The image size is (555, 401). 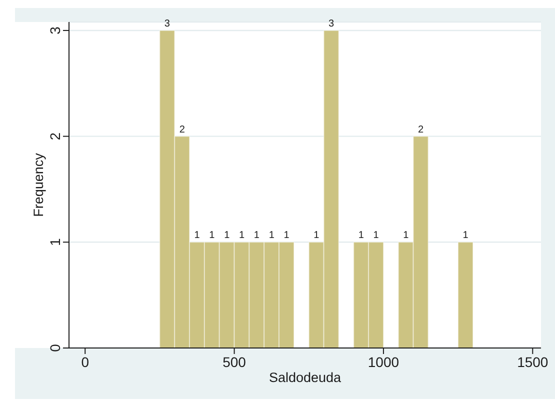 What do you see at coordinates (234, 362) in the screenshot?
I see `x-tick-label: 500` at bounding box center [234, 362].